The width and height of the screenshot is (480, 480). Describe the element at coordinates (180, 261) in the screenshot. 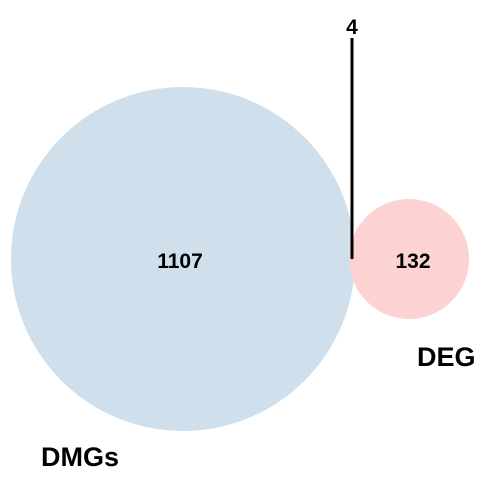

I see `dmgs-only-count: 1107` at that location.